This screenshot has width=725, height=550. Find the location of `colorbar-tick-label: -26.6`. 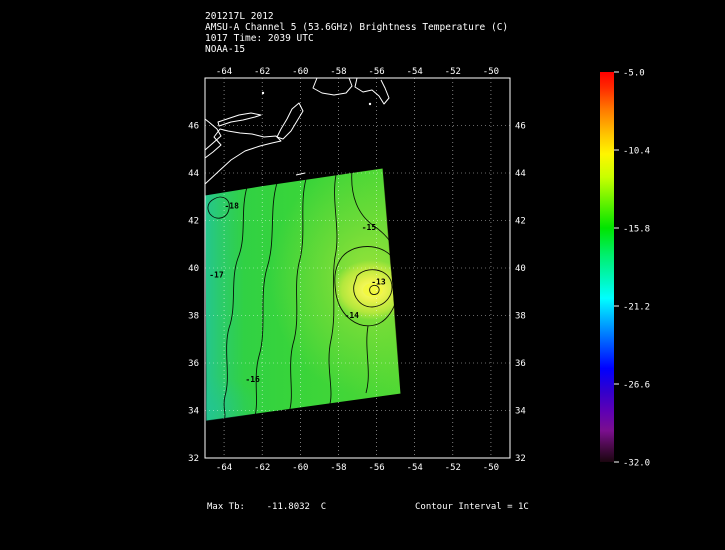

colorbar-tick-label: -26.6 is located at coordinates (636, 386).